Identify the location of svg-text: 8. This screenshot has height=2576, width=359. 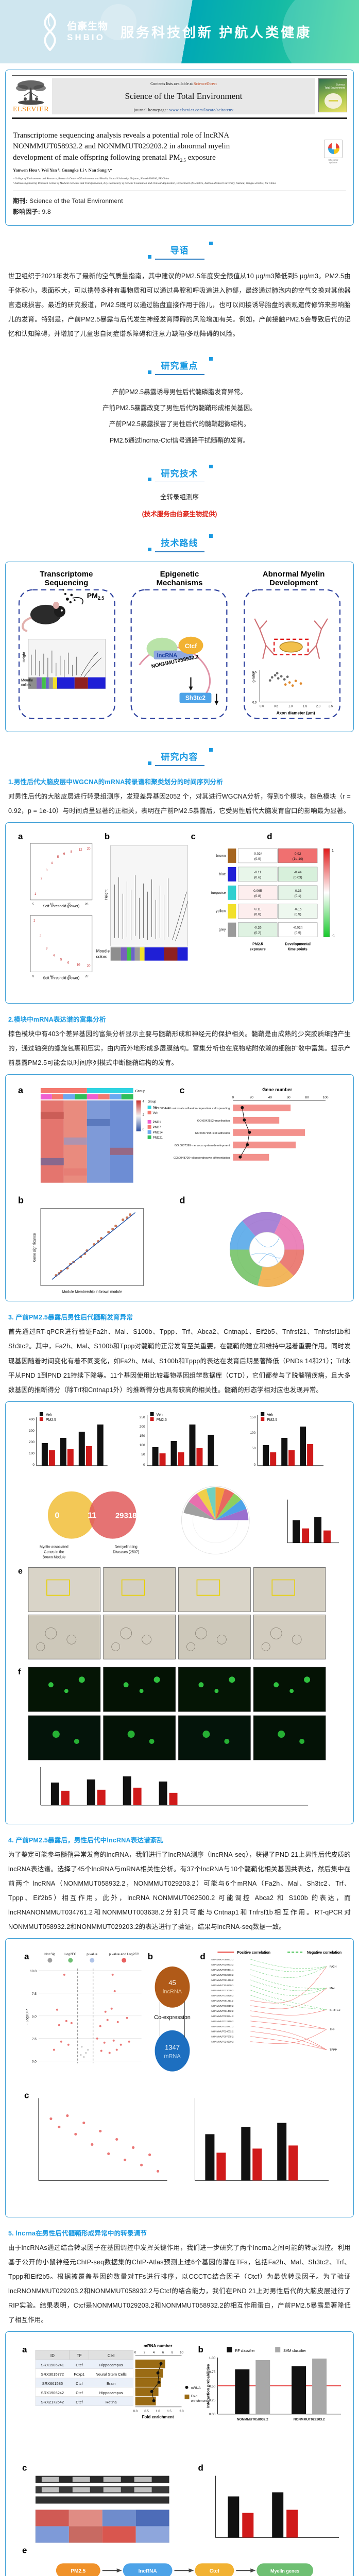
(173, 2352).